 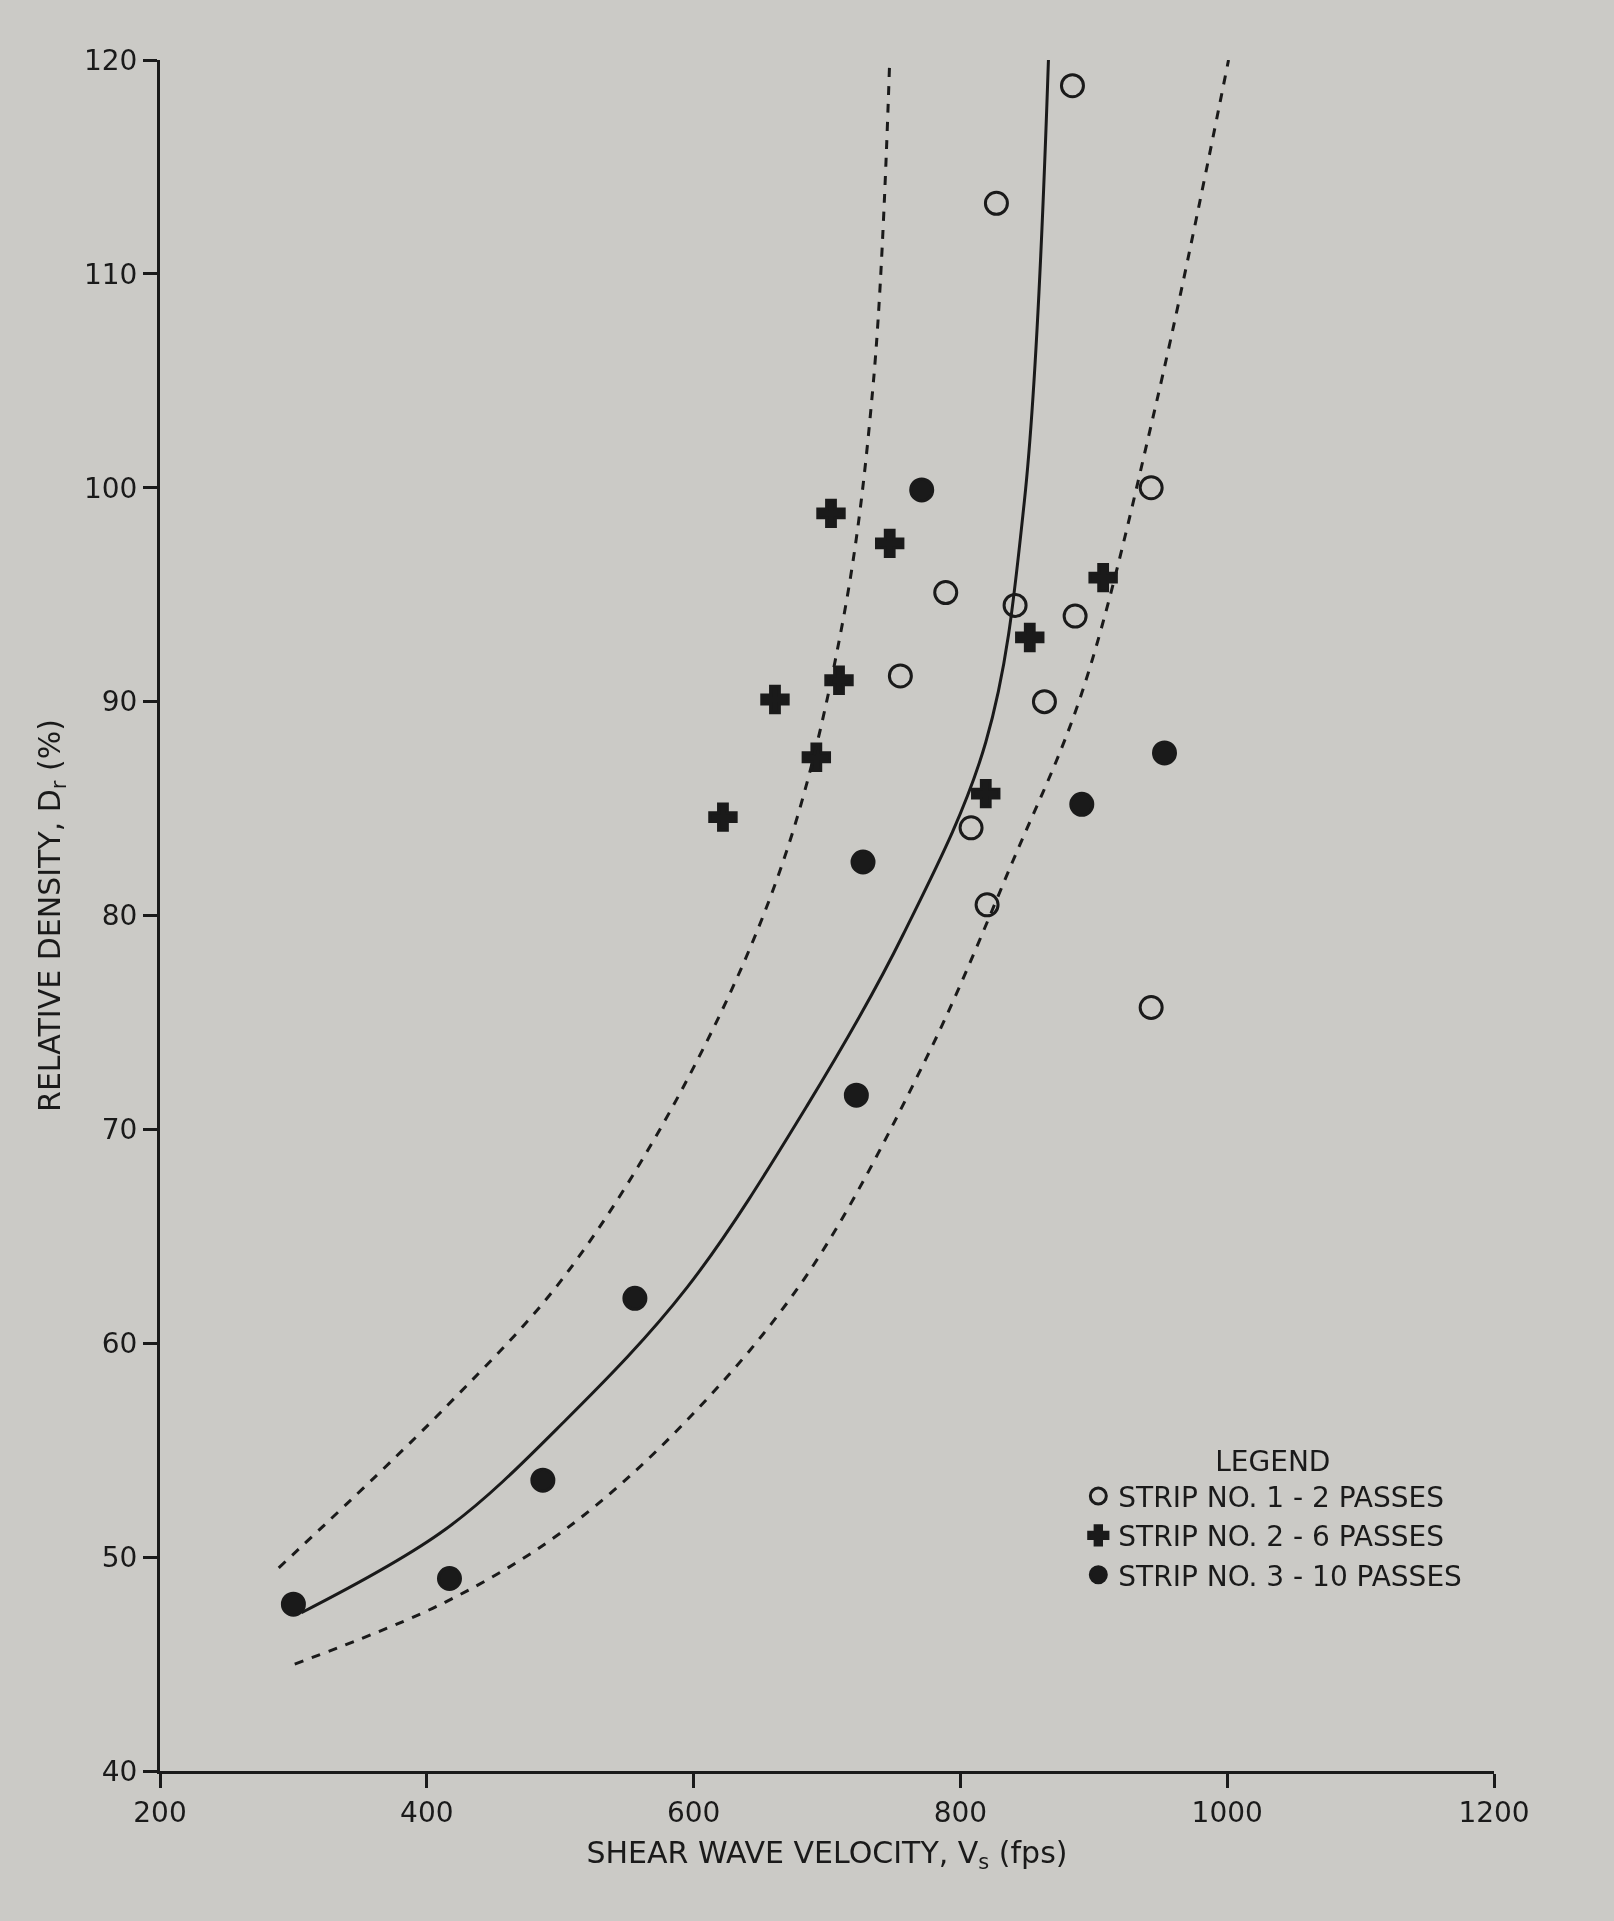 What do you see at coordinates (160, 1812) in the screenshot?
I see `x-tick-label: 200` at bounding box center [160, 1812].